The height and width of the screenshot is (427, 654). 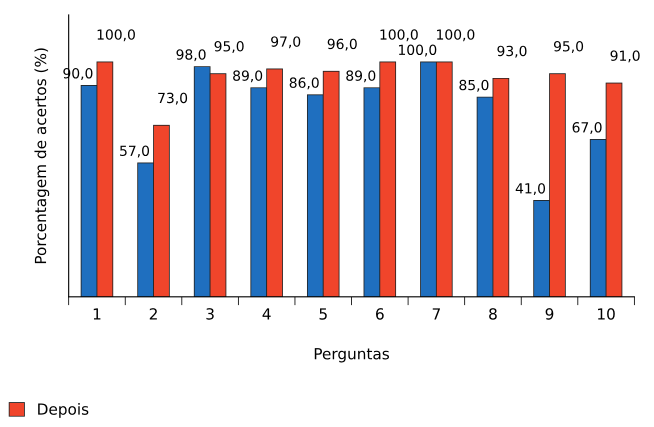 I want to click on x-tick-label: 7, so click(x=436, y=314).